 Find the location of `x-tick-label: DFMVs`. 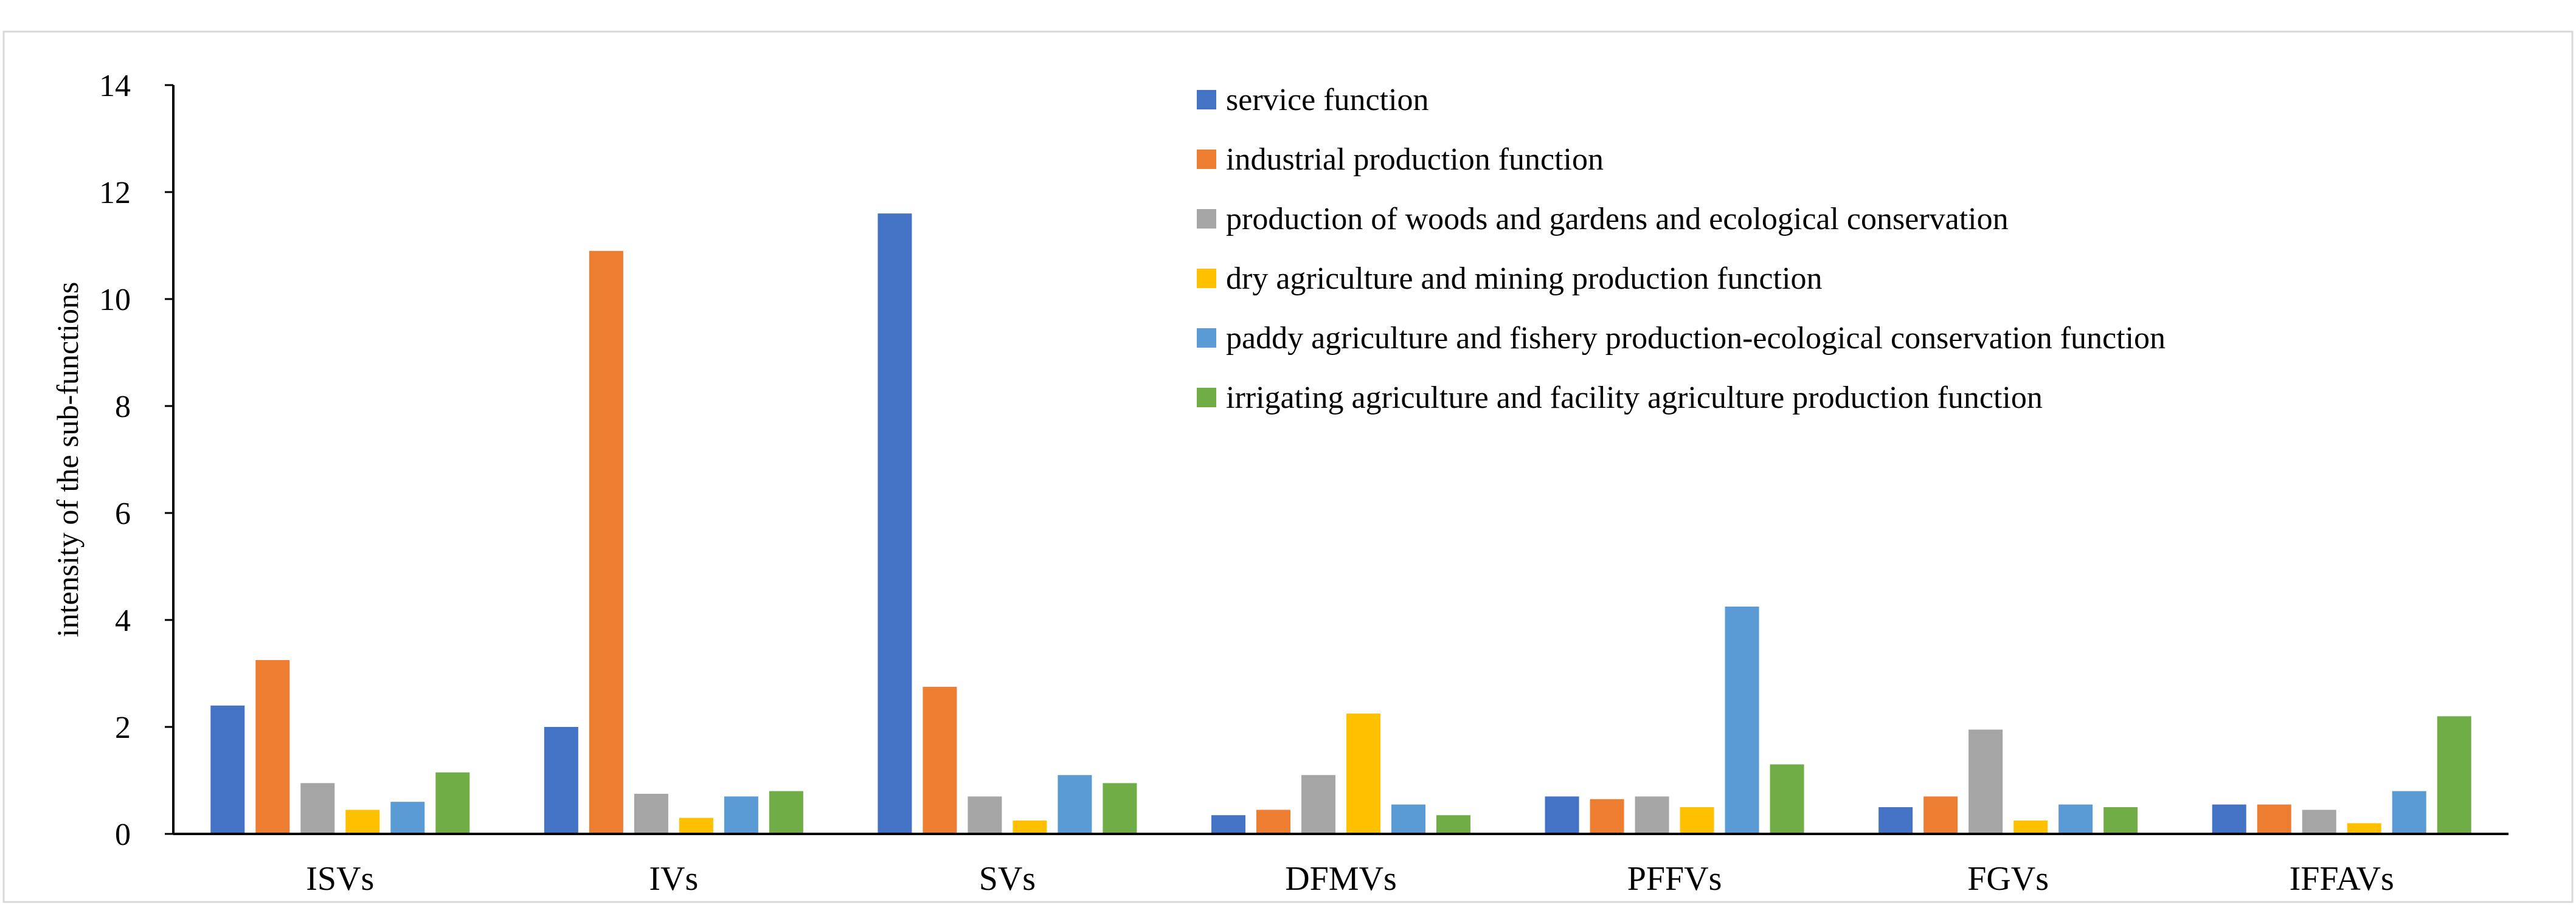

x-tick-label: DFMVs is located at coordinates (1341, 879).